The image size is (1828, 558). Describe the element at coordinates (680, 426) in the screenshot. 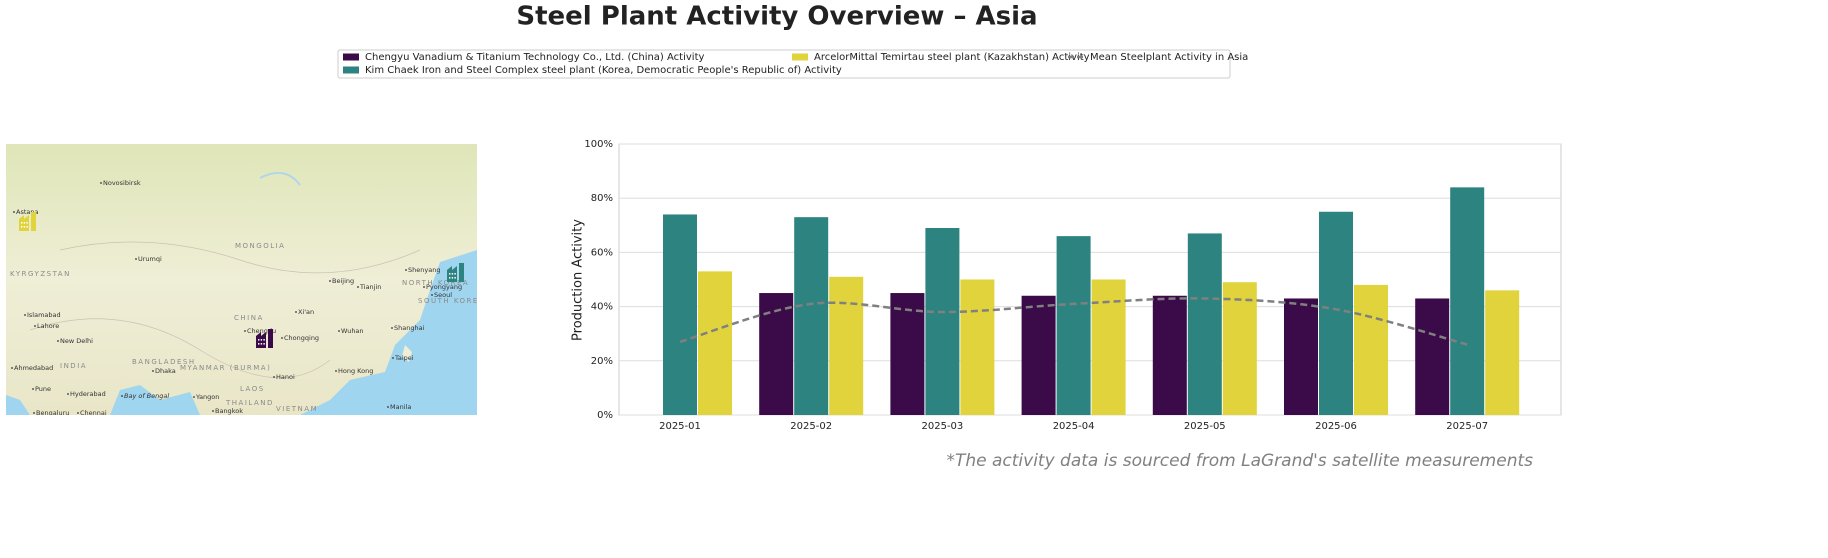

I see `x-tick-label: 2025-01` at that location.